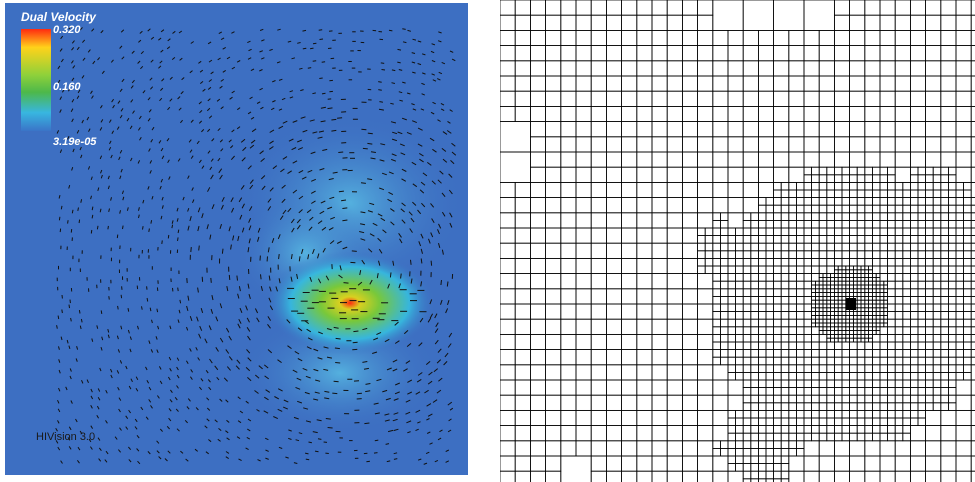  Describe the element at coordinates (59, 17) in the screenshot. I see `legend-title: Dual Velocity` at that location.